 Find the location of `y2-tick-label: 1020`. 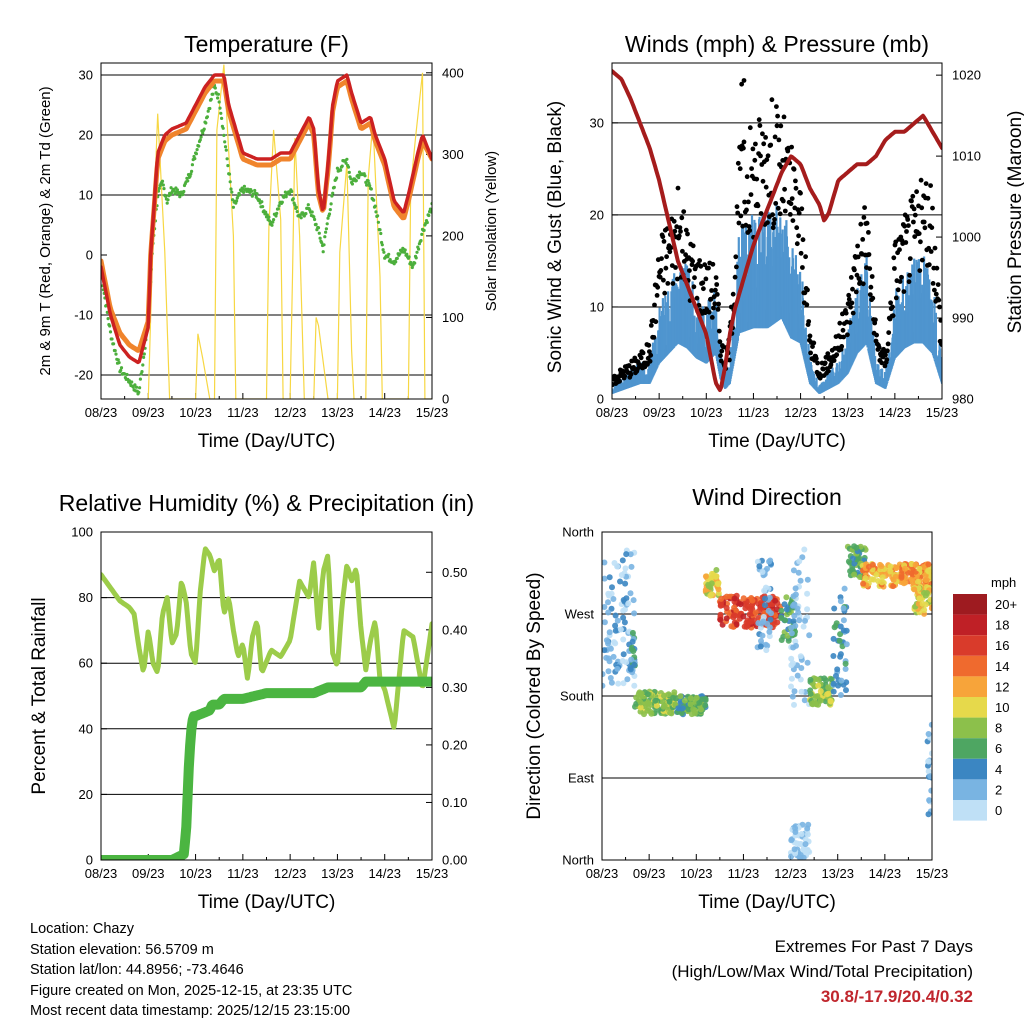

y2-tick-label: 1020 is located at coordinates (966, 75).